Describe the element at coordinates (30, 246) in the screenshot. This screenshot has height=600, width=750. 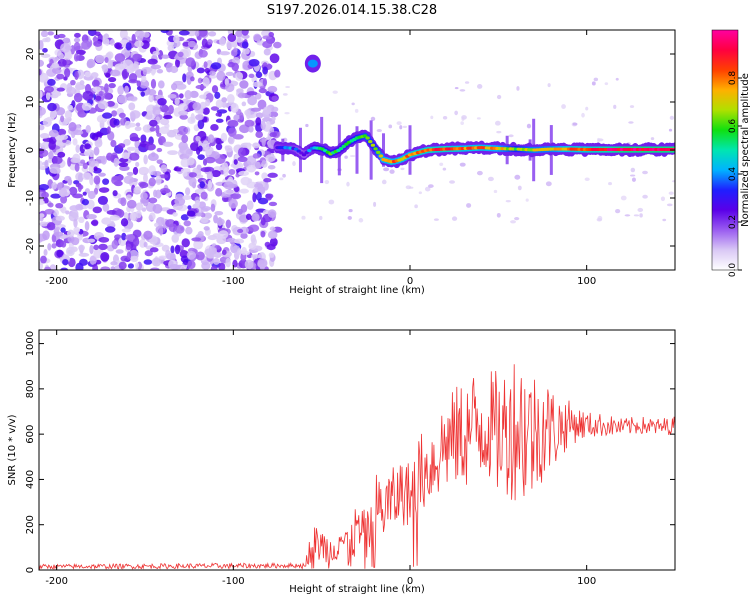
I see `y-tick-label: -20` at that location.